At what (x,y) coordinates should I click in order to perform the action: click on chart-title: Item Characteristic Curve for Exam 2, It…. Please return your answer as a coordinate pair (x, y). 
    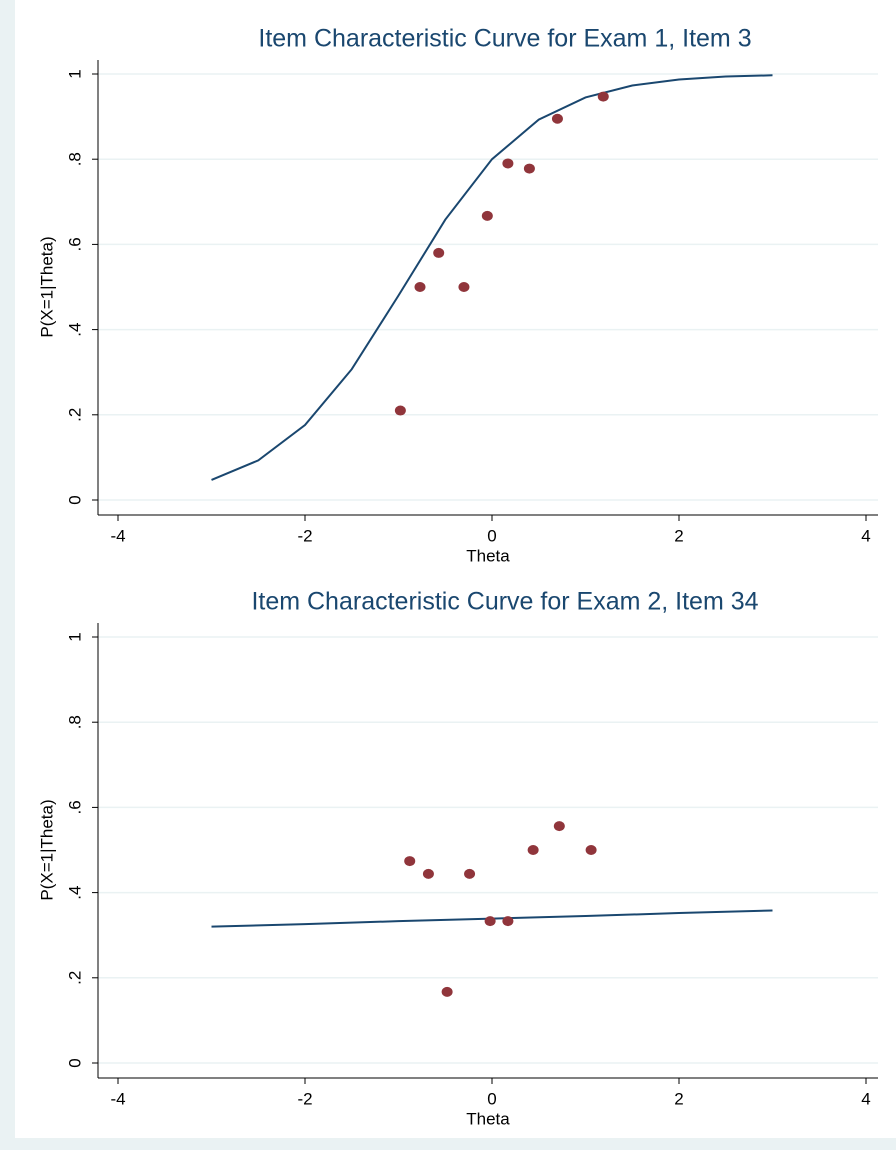
    Looking at the image, I should click on (504, 602).